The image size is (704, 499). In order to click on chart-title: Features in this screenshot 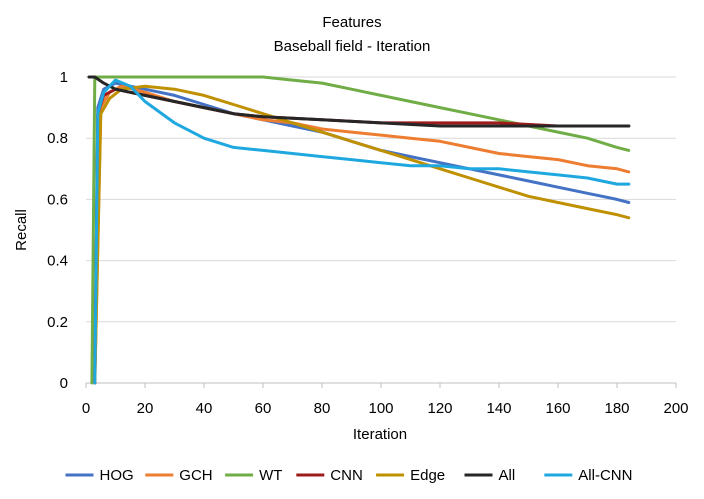, I will do `click(351, 22)`.